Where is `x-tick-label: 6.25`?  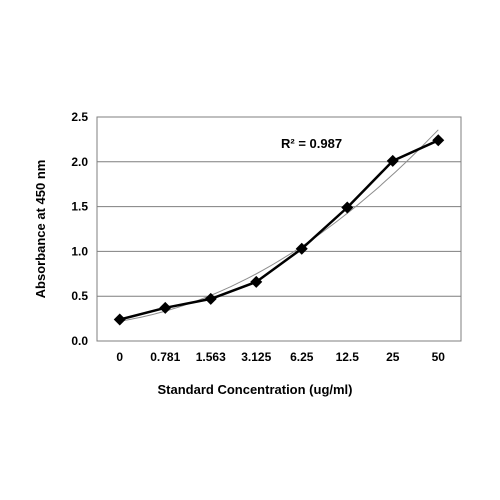
x-tick-label: 6.25 is located at coordinates (302, 357).